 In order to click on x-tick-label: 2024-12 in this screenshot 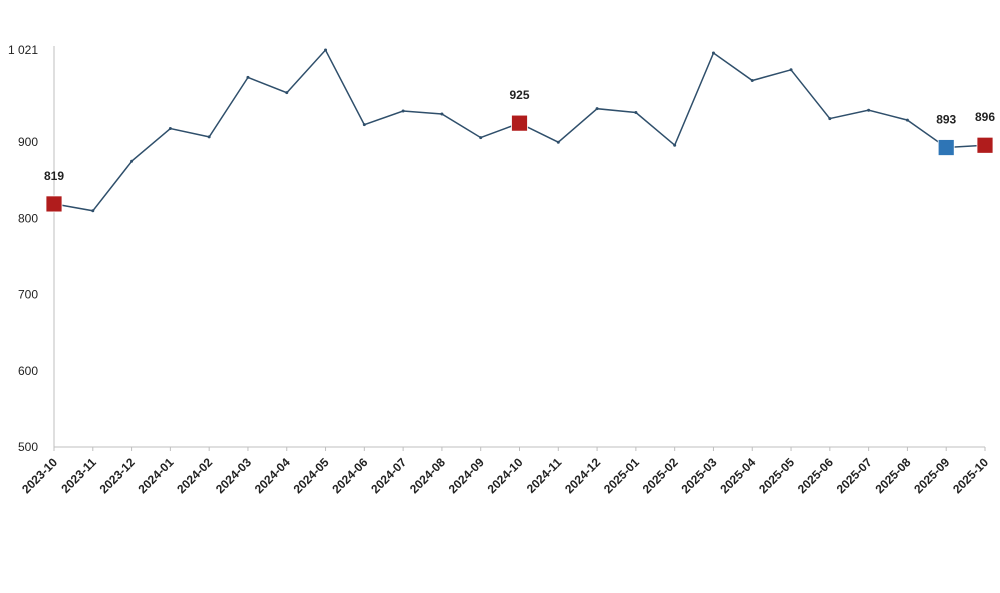, I will do `click(582, 475)`.